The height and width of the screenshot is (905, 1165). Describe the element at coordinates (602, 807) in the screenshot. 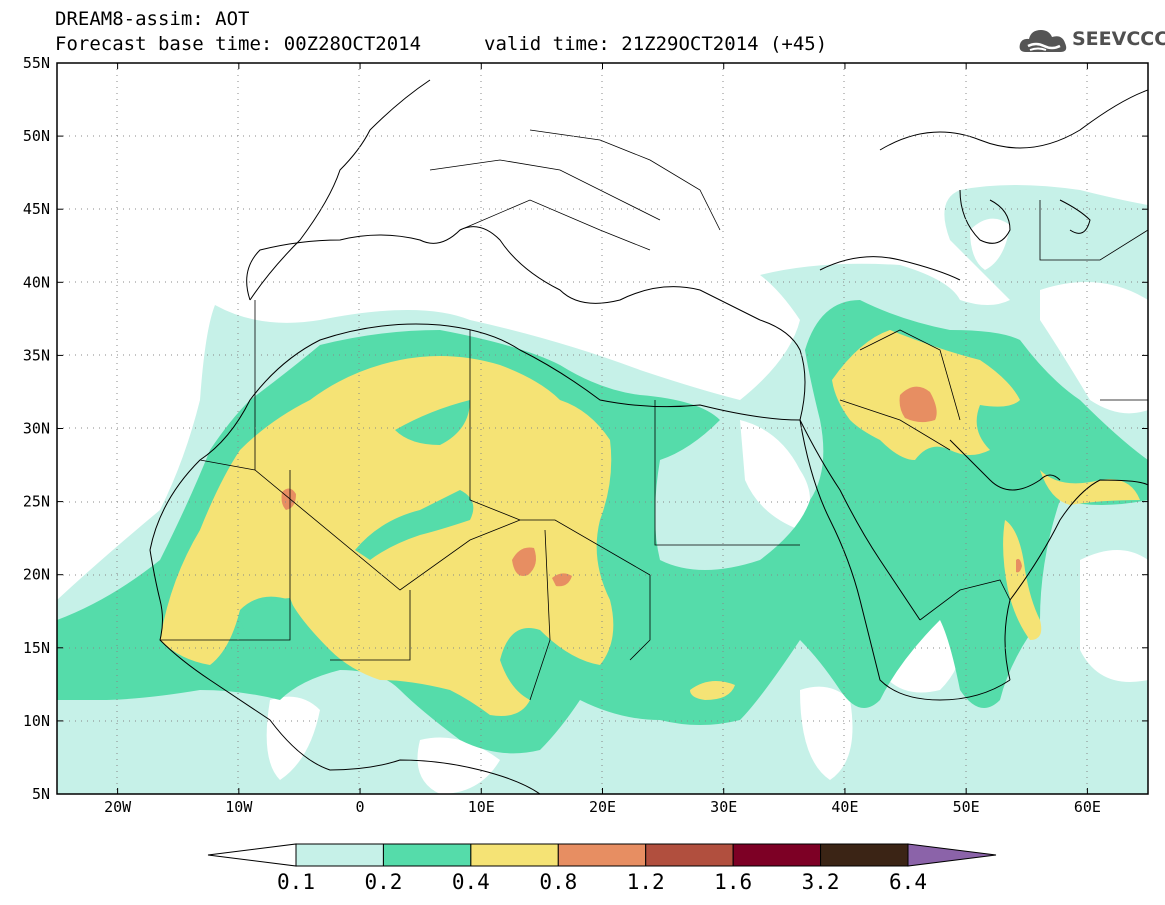

I see `lon-tick-label: 20E` at that location.